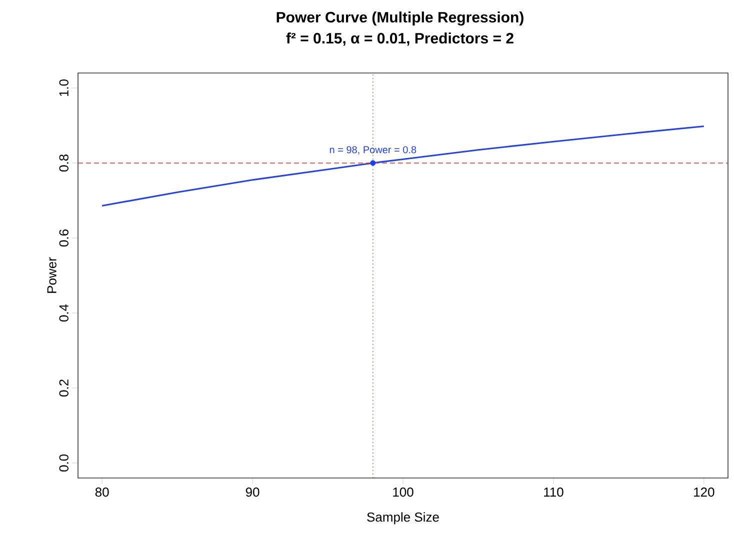  Describe the element at coordinates (63, 463) in the screenshot. I see `y-tick-label: 0.0` at that location.